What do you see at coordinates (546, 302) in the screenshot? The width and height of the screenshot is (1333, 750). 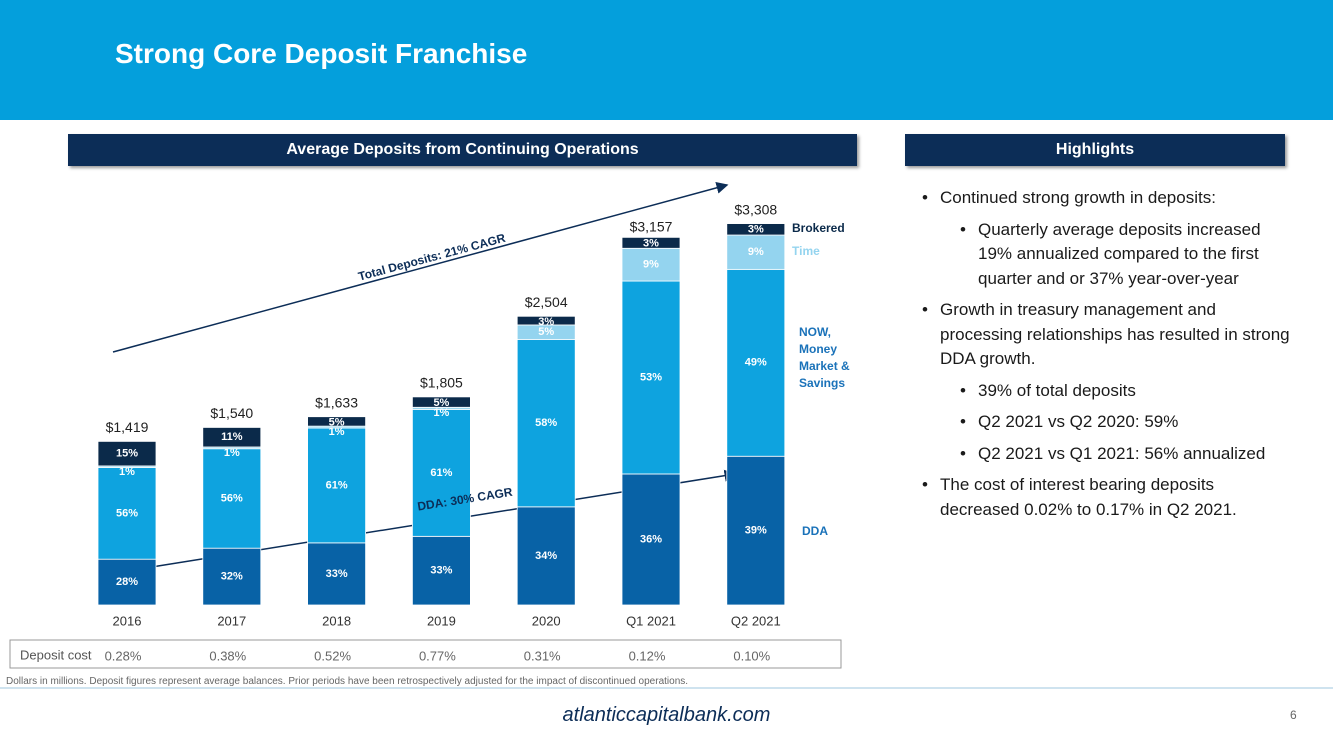 I see `total-label: $2,504` at bounding box center [546, 302].